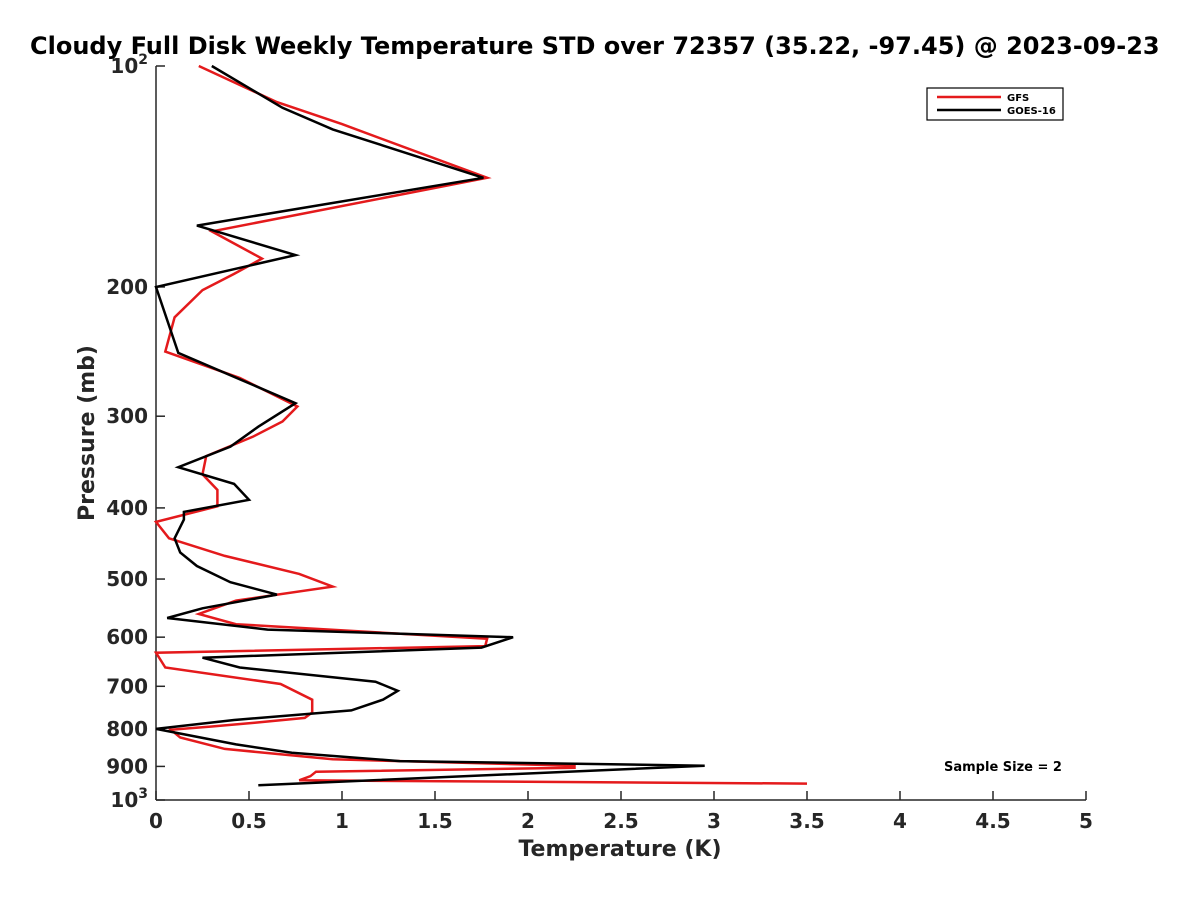  I want to click on legend: GFS GOES-16, so click(995, 104).